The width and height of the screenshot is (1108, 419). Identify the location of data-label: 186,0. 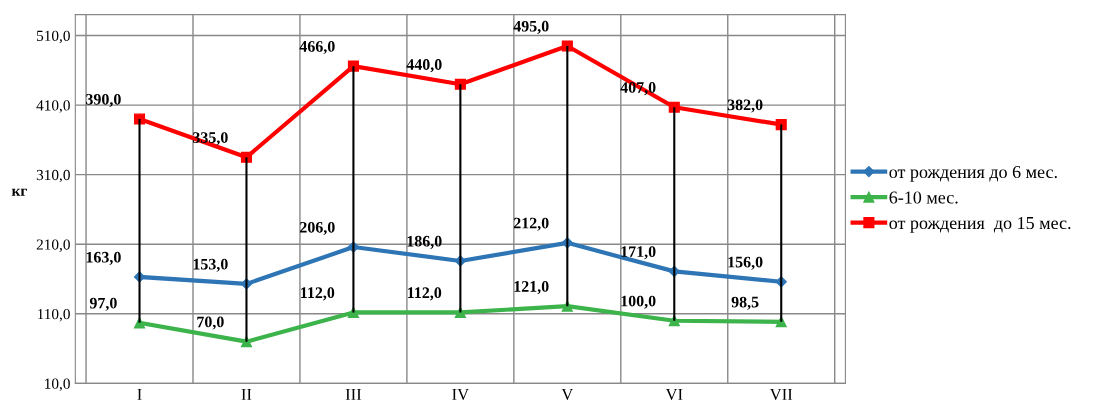
(424, 242).